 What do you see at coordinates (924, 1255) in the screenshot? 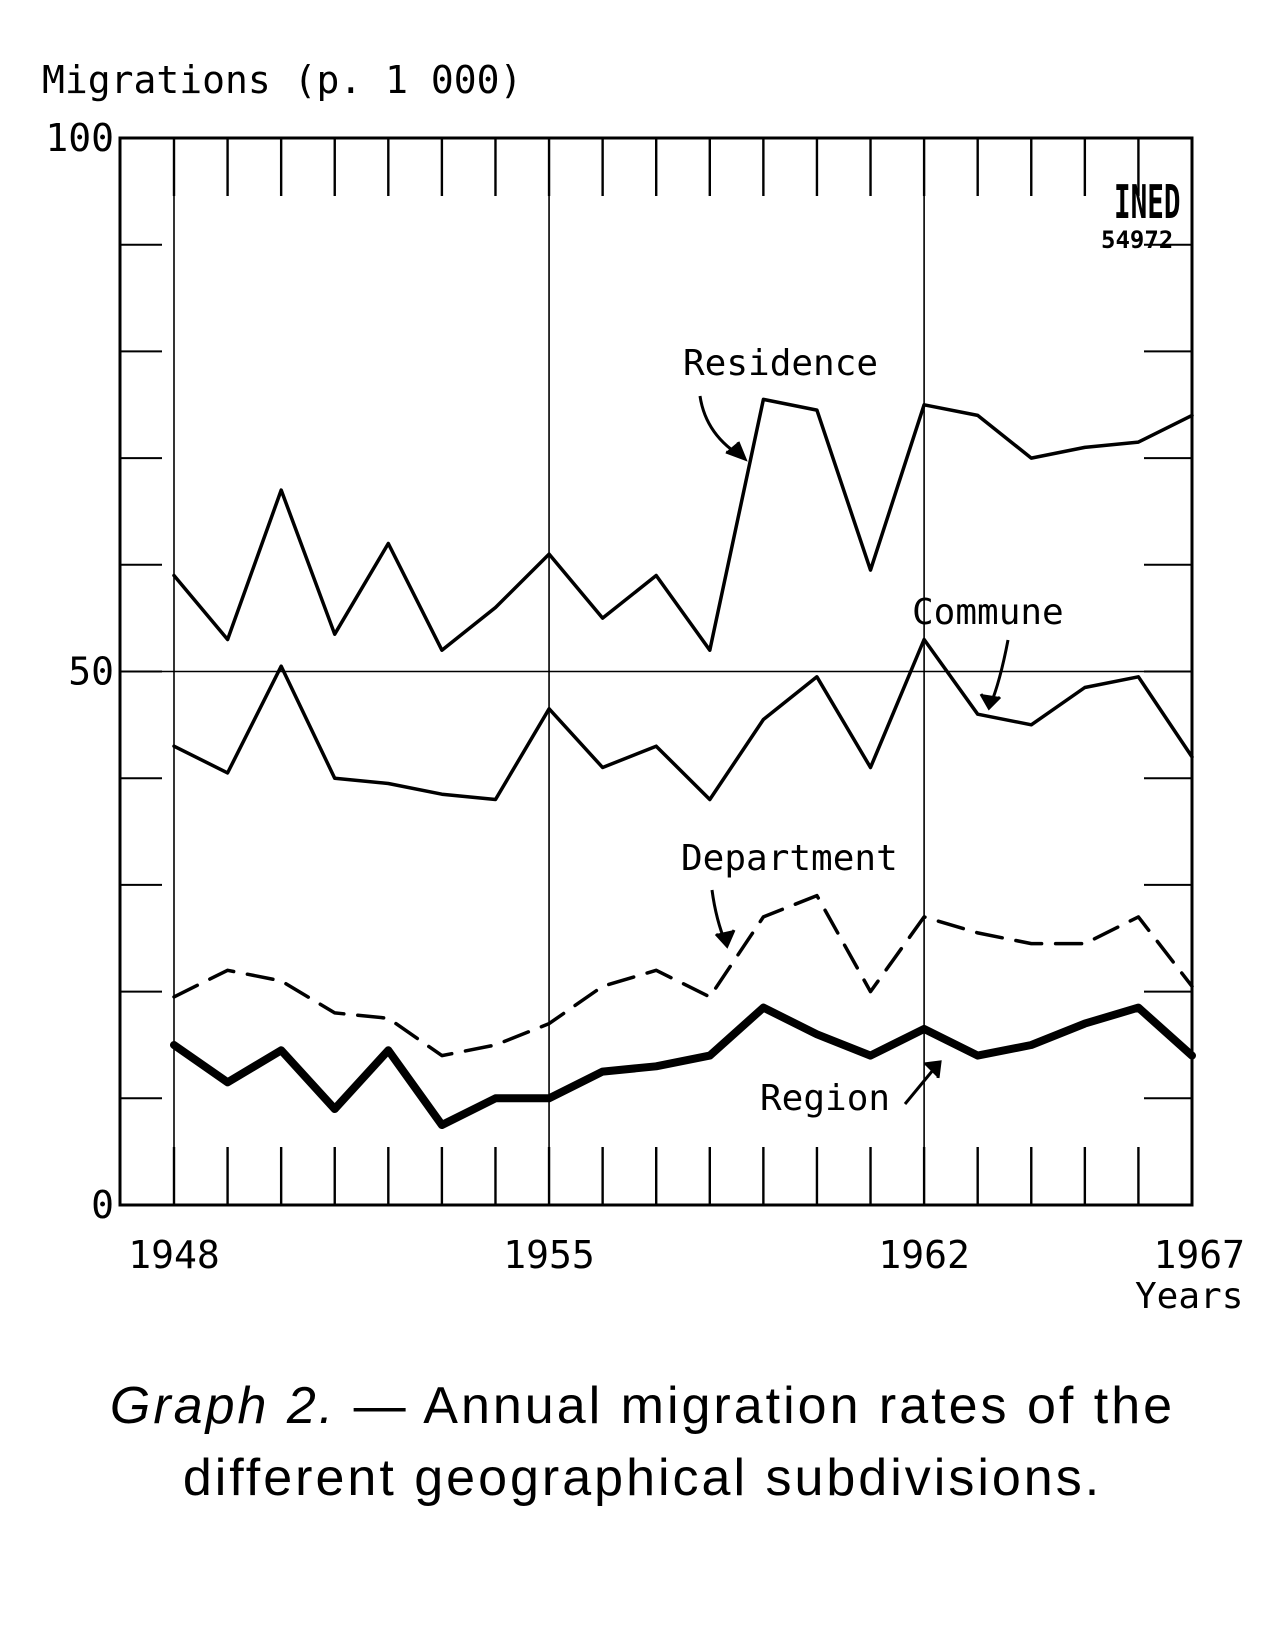
I see `x-tick-label-1962: 1962` at bounding box center [924, 1255].